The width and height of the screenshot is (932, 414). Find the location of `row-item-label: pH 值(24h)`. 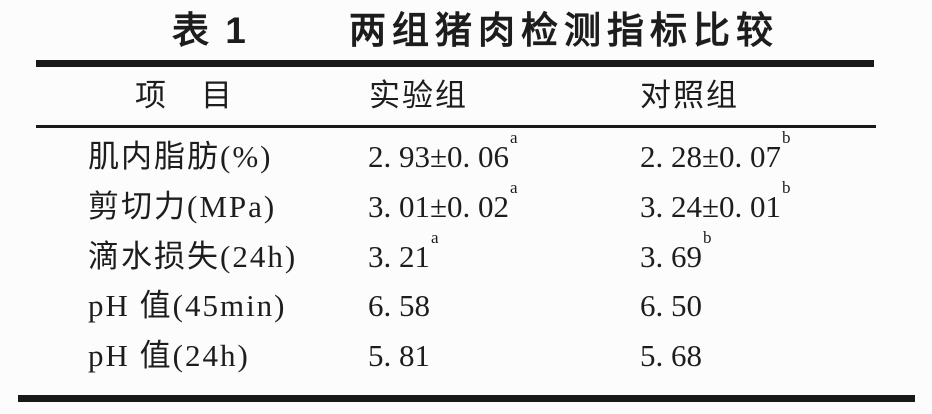

row-item-label: pH 值(24h) is located at coordinates (169, 355).